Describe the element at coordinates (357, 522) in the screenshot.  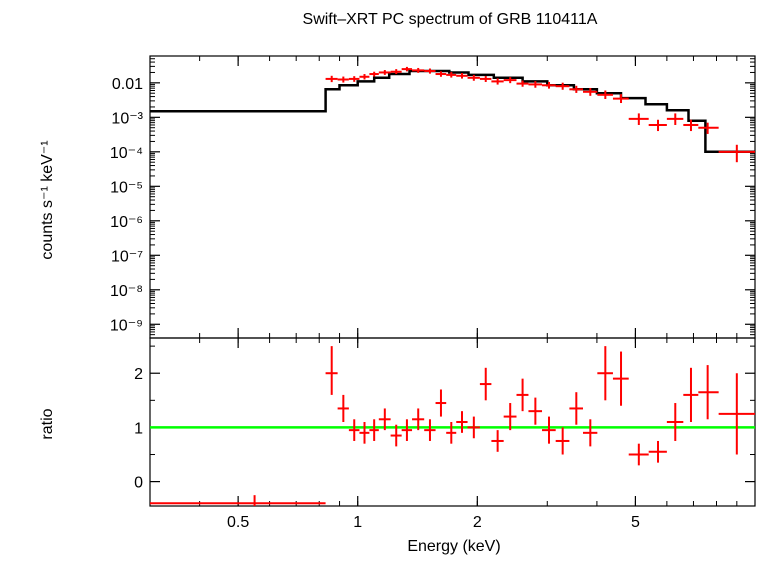
I see `x-tick-label: 1` at that location.